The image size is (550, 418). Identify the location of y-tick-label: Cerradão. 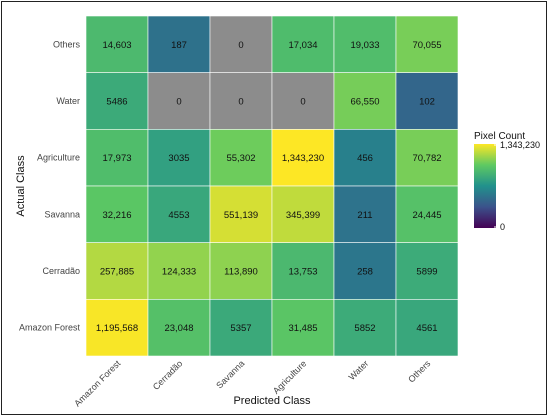
(61, 271).